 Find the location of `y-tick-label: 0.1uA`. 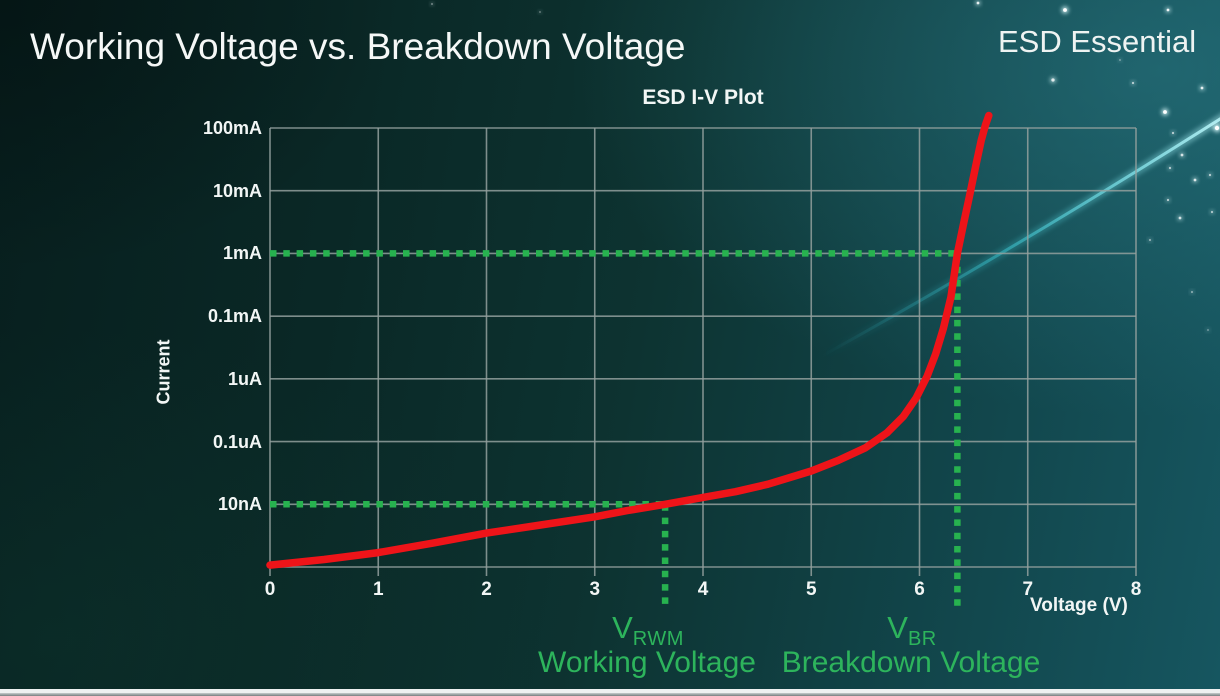

y-tick-label: 0.1uA is located at coordinates (237, 441).